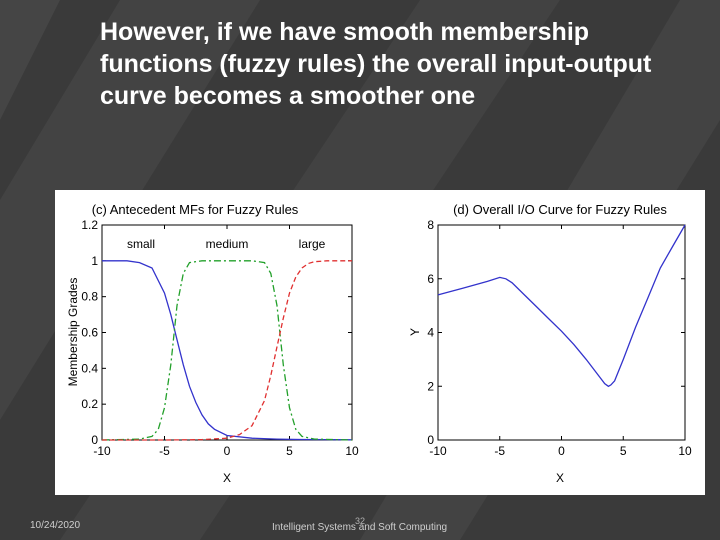  What do you see at coordinates (430, 225) in the screenshot?
I see `chart-d-ytick-label: 8` at bounding box center [430, 225].